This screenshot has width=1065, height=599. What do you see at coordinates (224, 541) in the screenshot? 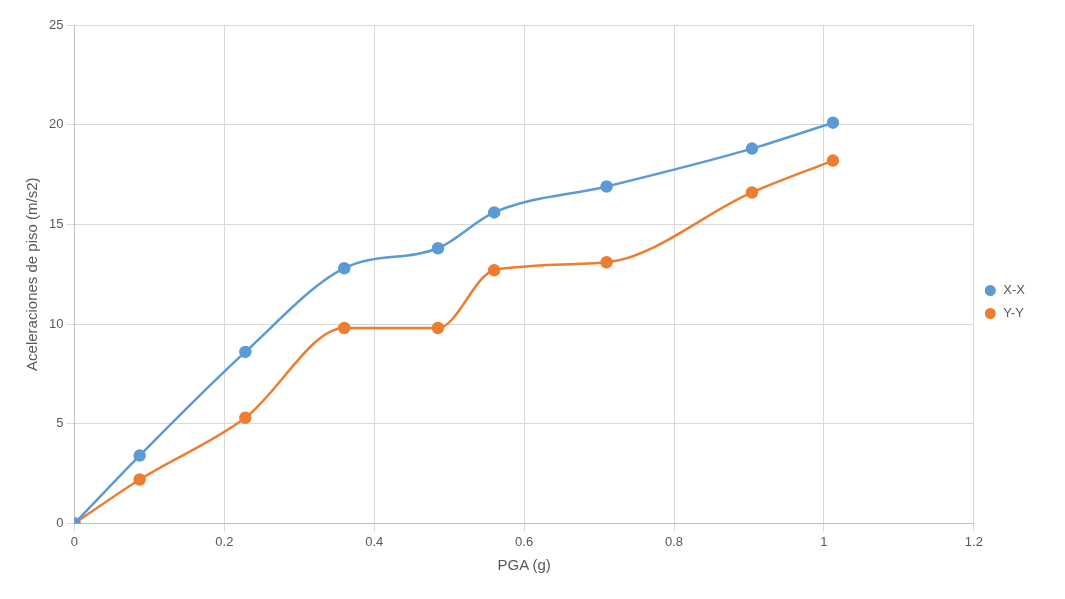
I see `x-tick-label: 0.2` at bounding box center [224, 541].